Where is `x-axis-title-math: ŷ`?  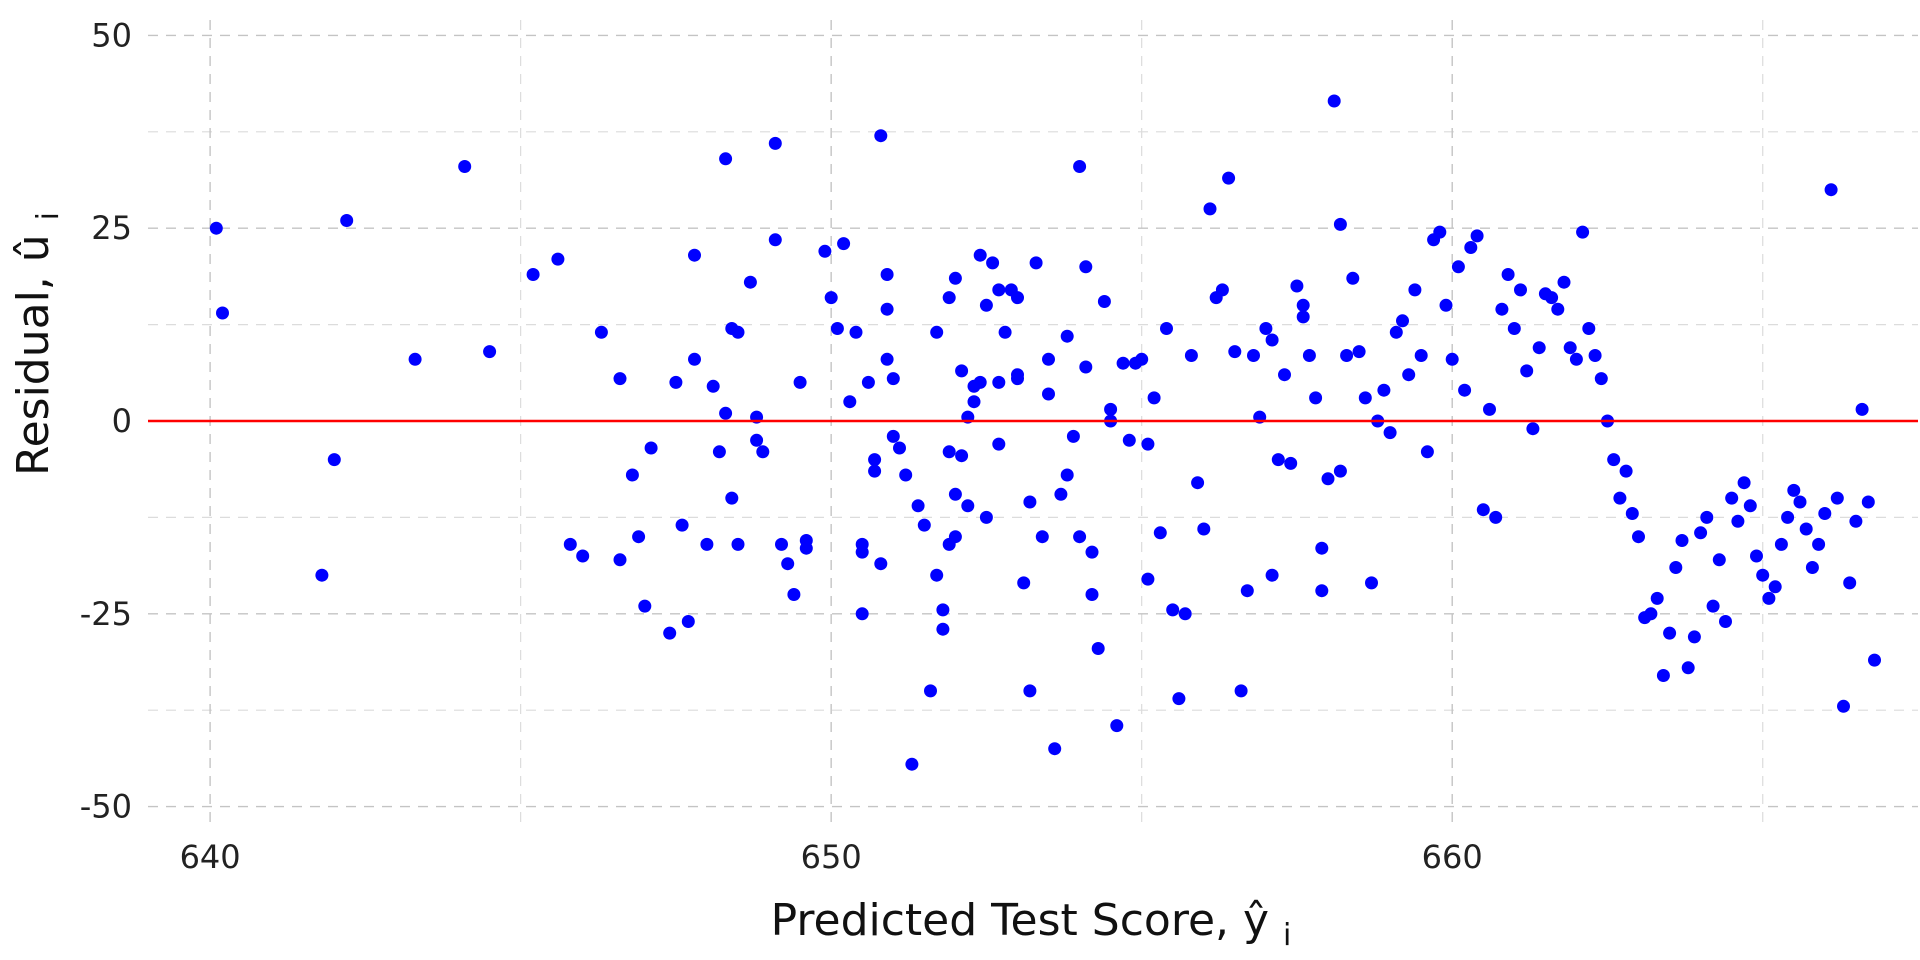 x-axis-title-math: ŷ is located at coordinates (1256, 920).